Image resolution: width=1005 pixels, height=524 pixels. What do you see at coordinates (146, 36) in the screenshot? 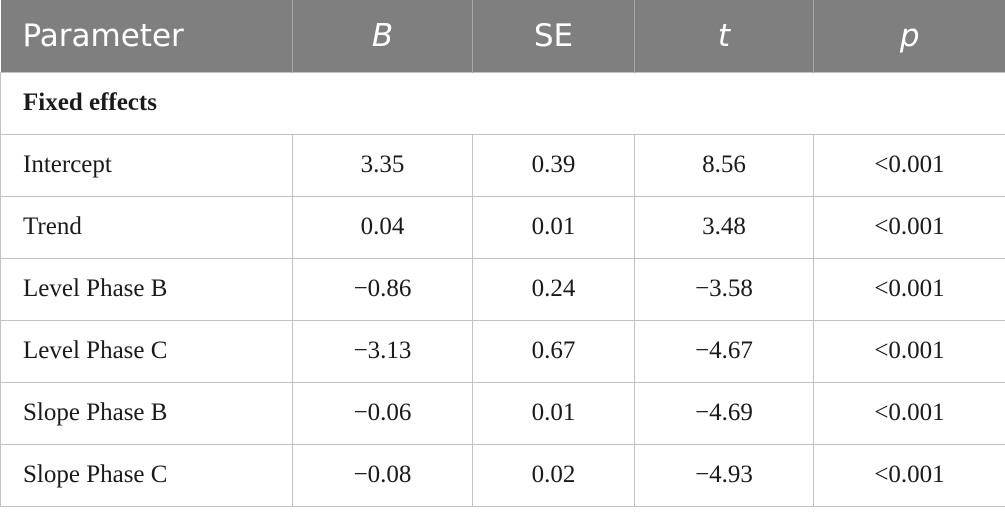
I see `header-parameter: Parameter` at bounding box center [146, 36].